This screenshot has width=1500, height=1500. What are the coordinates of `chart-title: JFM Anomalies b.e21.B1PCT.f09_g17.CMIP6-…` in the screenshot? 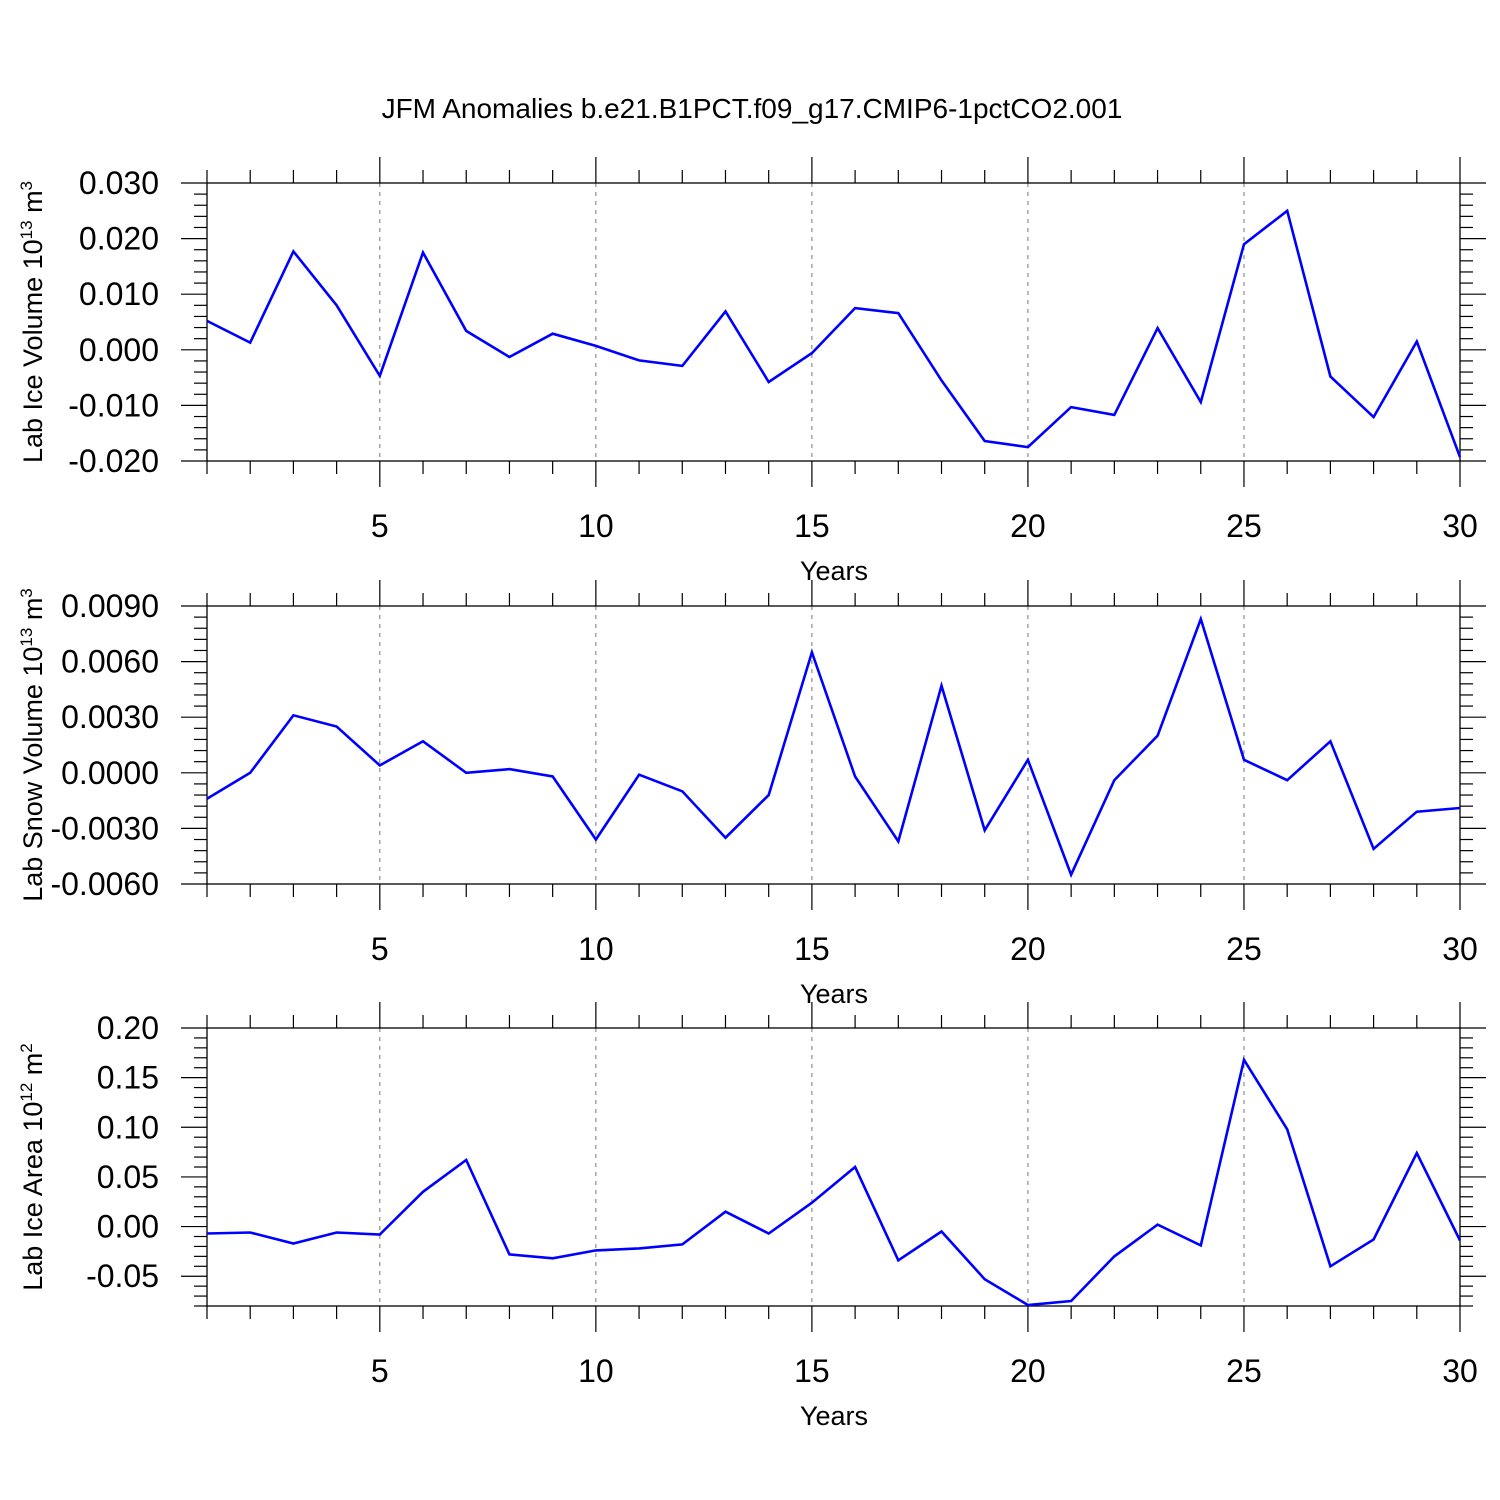 It's located at (752, 108).